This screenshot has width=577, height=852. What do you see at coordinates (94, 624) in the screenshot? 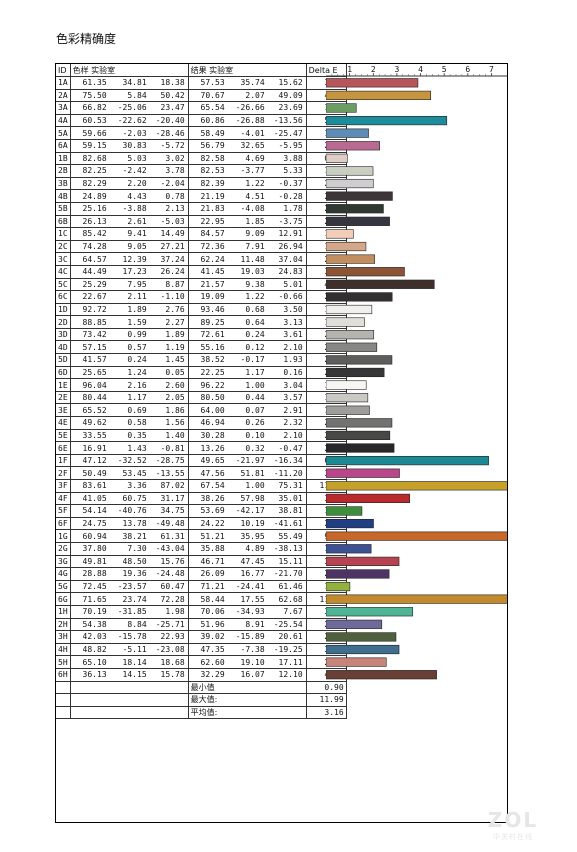
I see `sample-lab-l: 54.38` at bounding box center [94, 624].